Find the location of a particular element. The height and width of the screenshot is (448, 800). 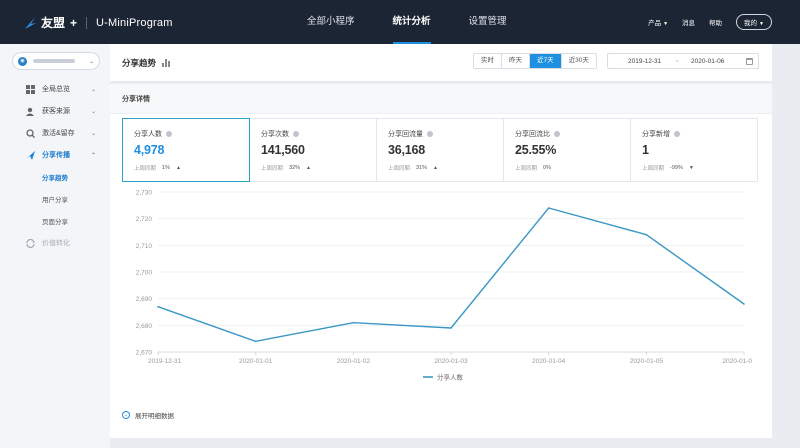

app-avatar-icon: ◉ is located at coordinates (22, 61).